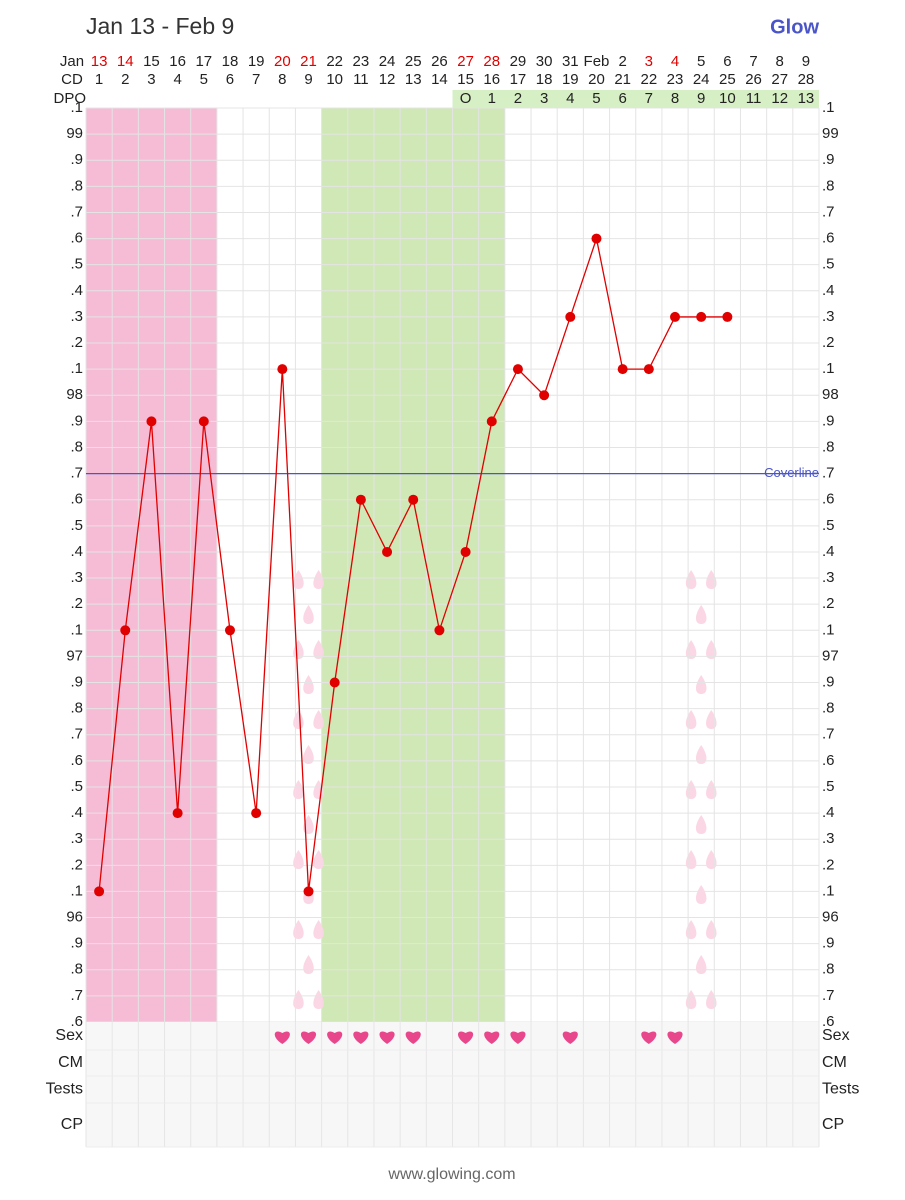 The width and height of the screenshot is (905, 1200). What do you see at coordinates (256, 79) in the screenshot?
I see `cd-tick-label: 7` at bounding box center [256, 79].